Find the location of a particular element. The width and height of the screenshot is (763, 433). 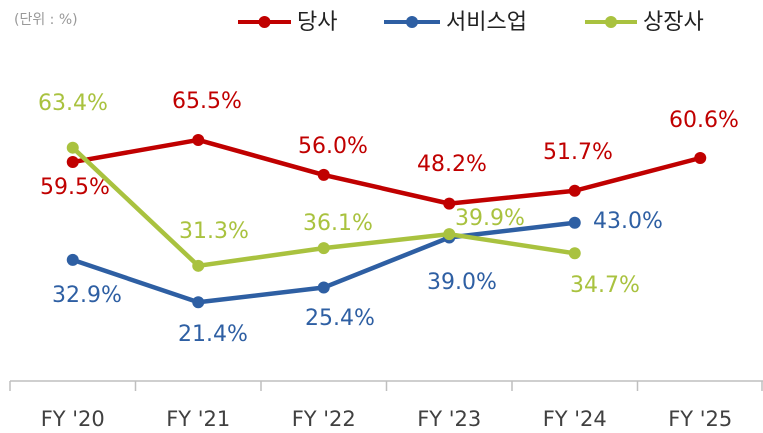

data-label: 39.9% is located at coordinates (490, 218).